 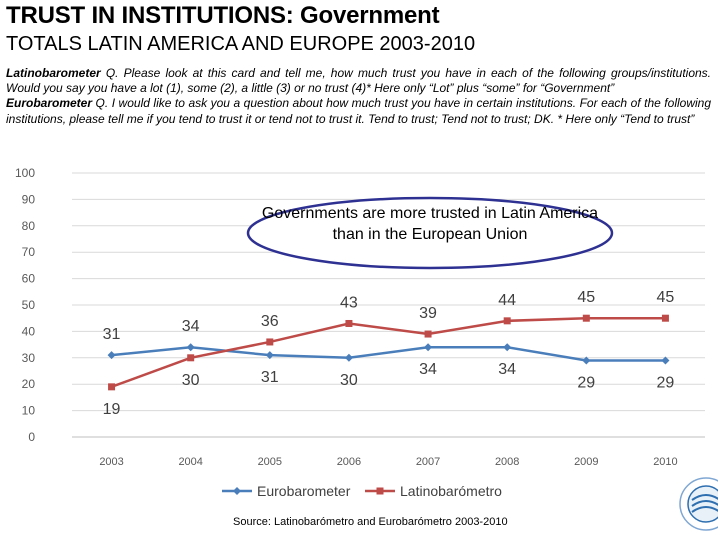 What do you see at coordinates (190, 462) in the screenshot?
I see `x-tick-label: 2004` at bounding box center [190, 462].